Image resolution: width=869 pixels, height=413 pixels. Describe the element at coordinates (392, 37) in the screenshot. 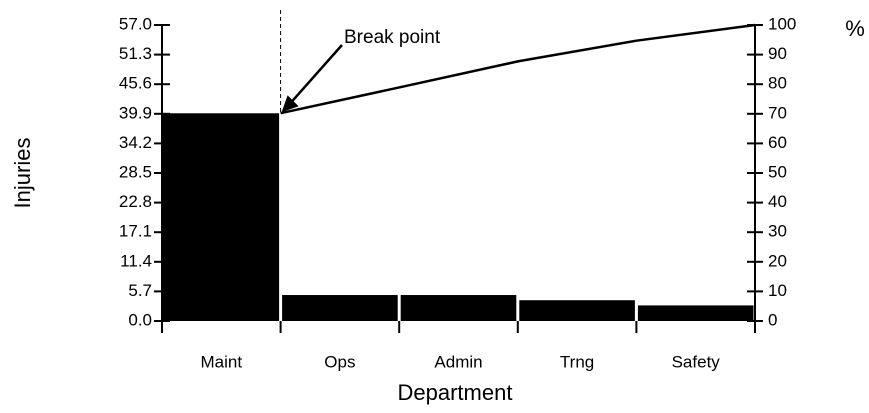

I see `annotation: Break point` at that location.